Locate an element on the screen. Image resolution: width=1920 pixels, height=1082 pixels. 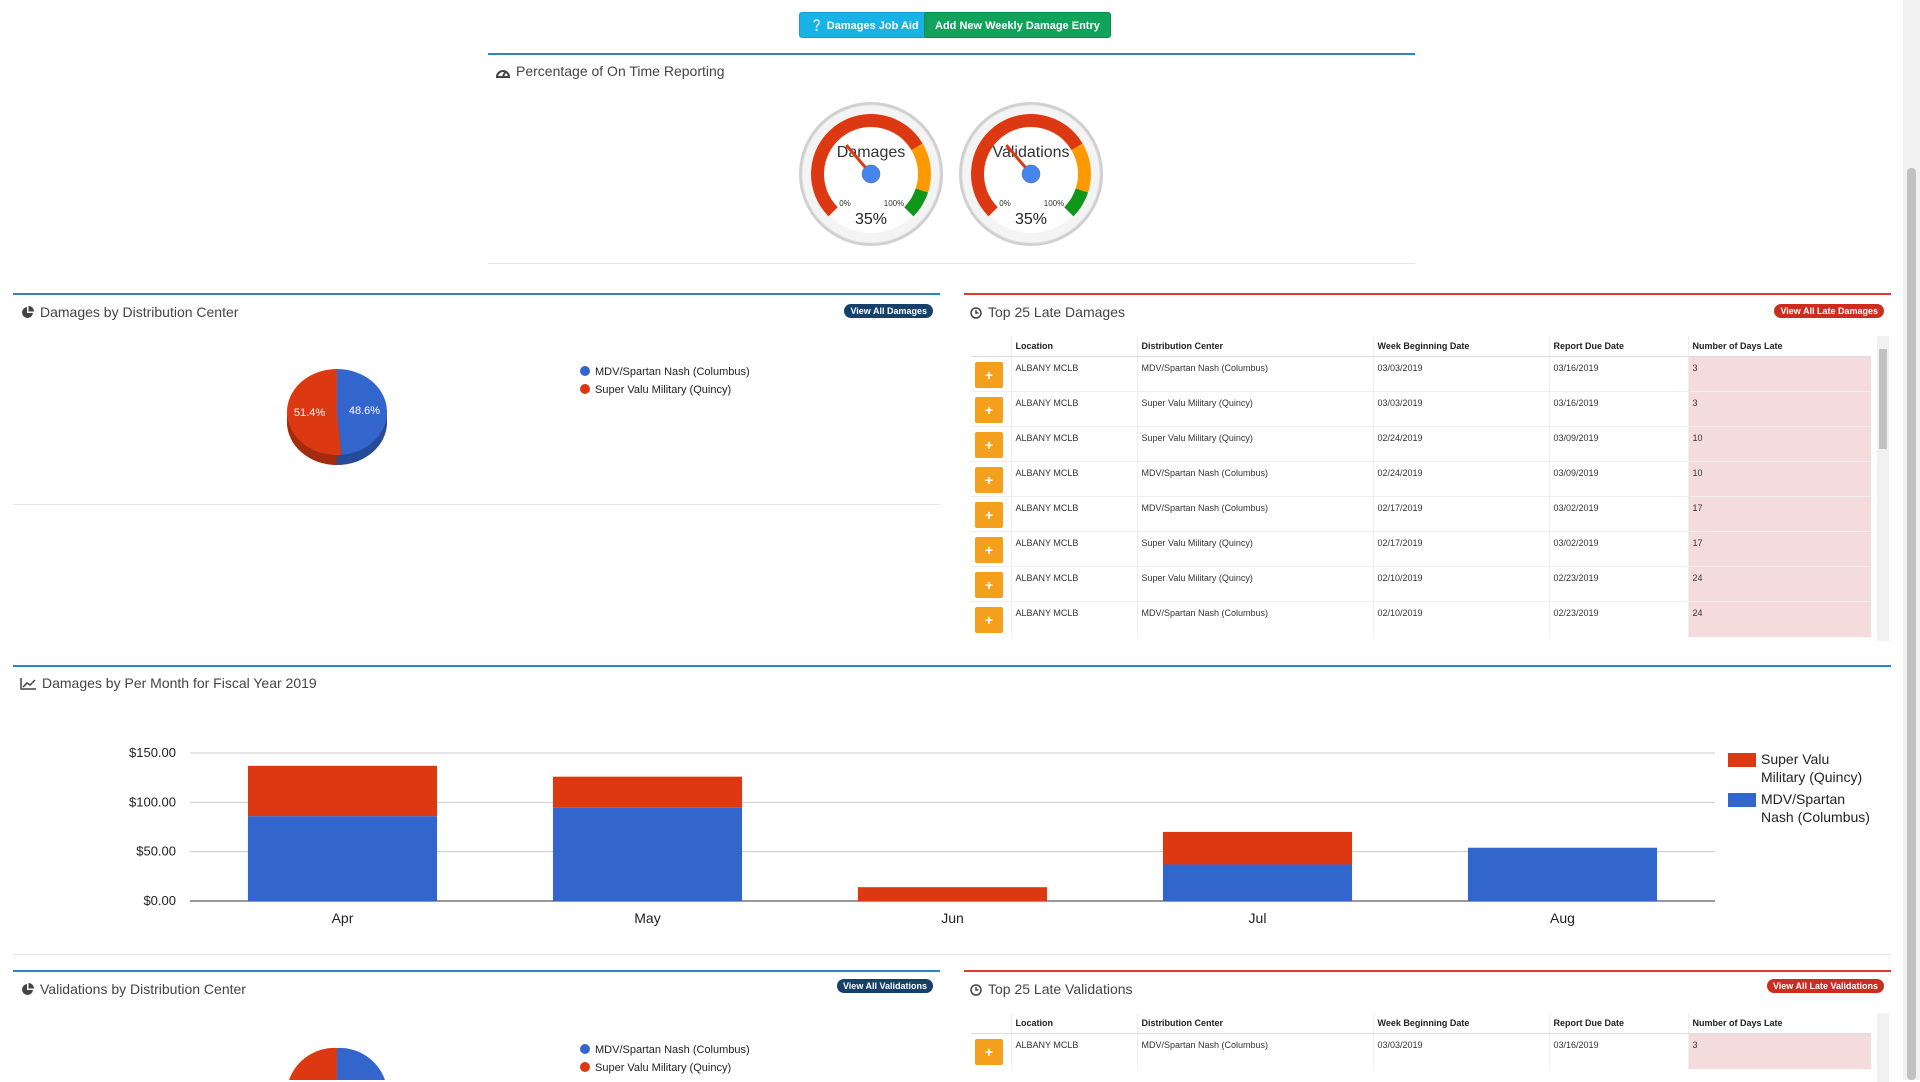
table-cell: 02/10/2019 is located at coordinates (1460, 584).